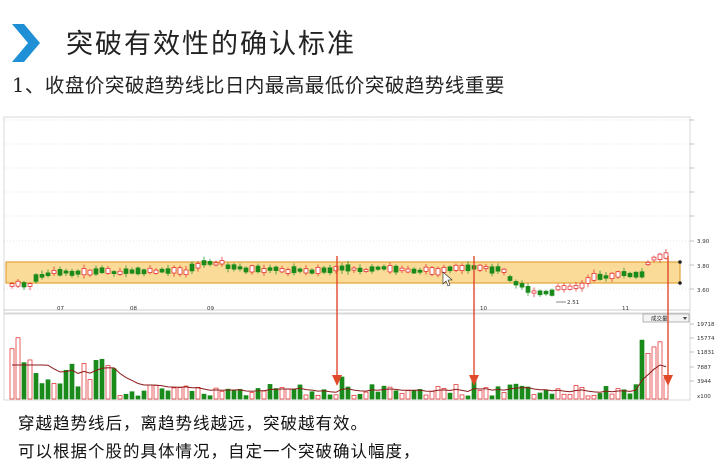  I want to click on date-label: 08, so click(133, 309).